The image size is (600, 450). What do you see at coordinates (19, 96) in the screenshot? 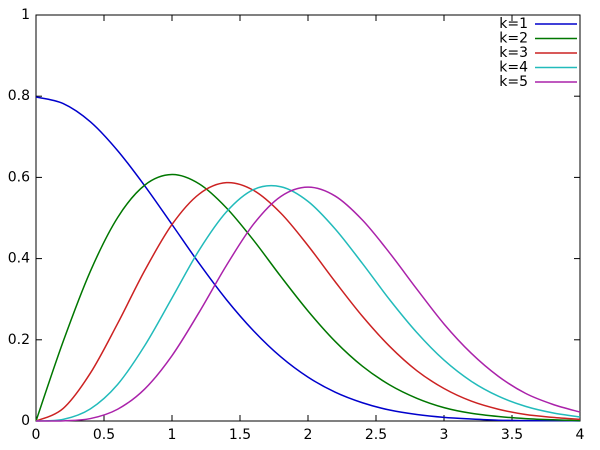
I see `y-tick-label: 0.8` at bounding box center [19, 96].